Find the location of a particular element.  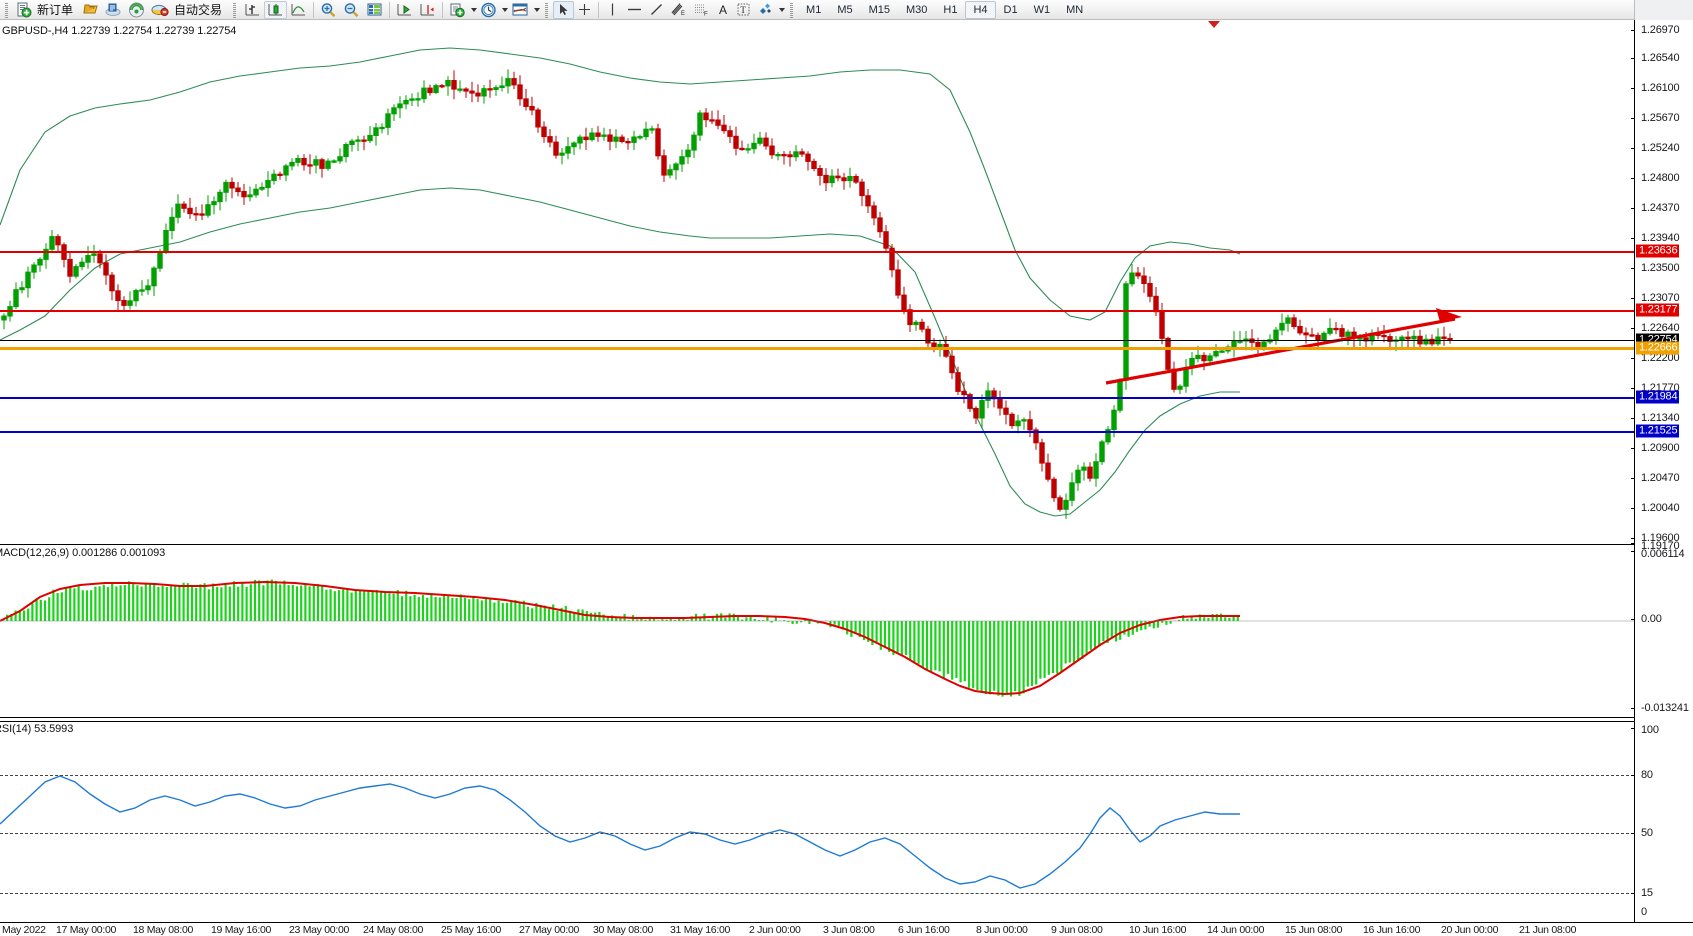

crosshair-icon is located at coordinates (584, 10).